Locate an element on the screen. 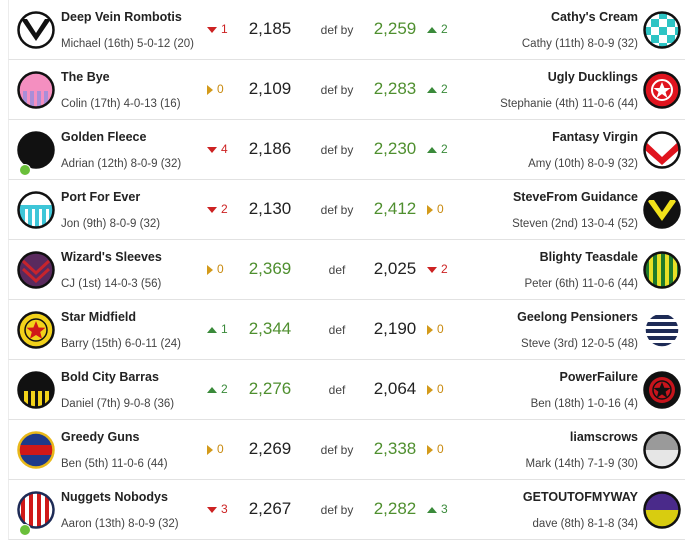  home-score: 2,130 is located at coordinates (270, 208).